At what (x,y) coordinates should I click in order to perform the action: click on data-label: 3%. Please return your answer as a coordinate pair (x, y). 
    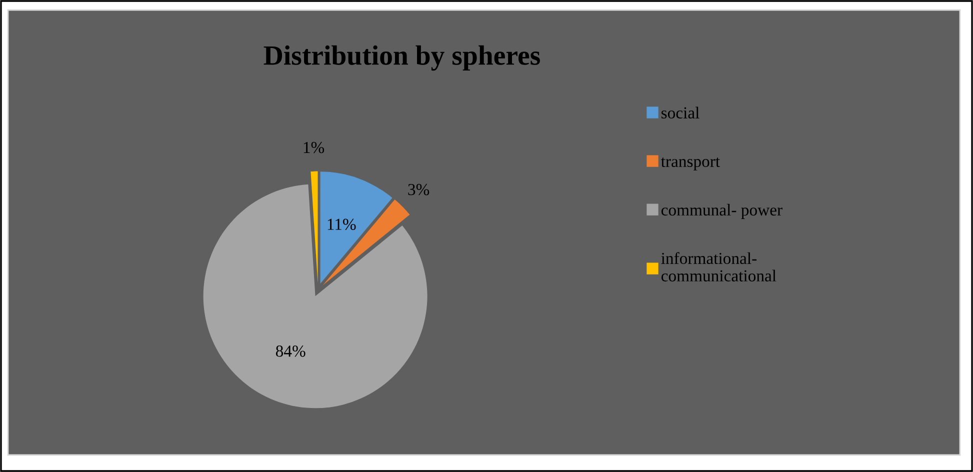
    Looking at the image, I should click on (419, 190).